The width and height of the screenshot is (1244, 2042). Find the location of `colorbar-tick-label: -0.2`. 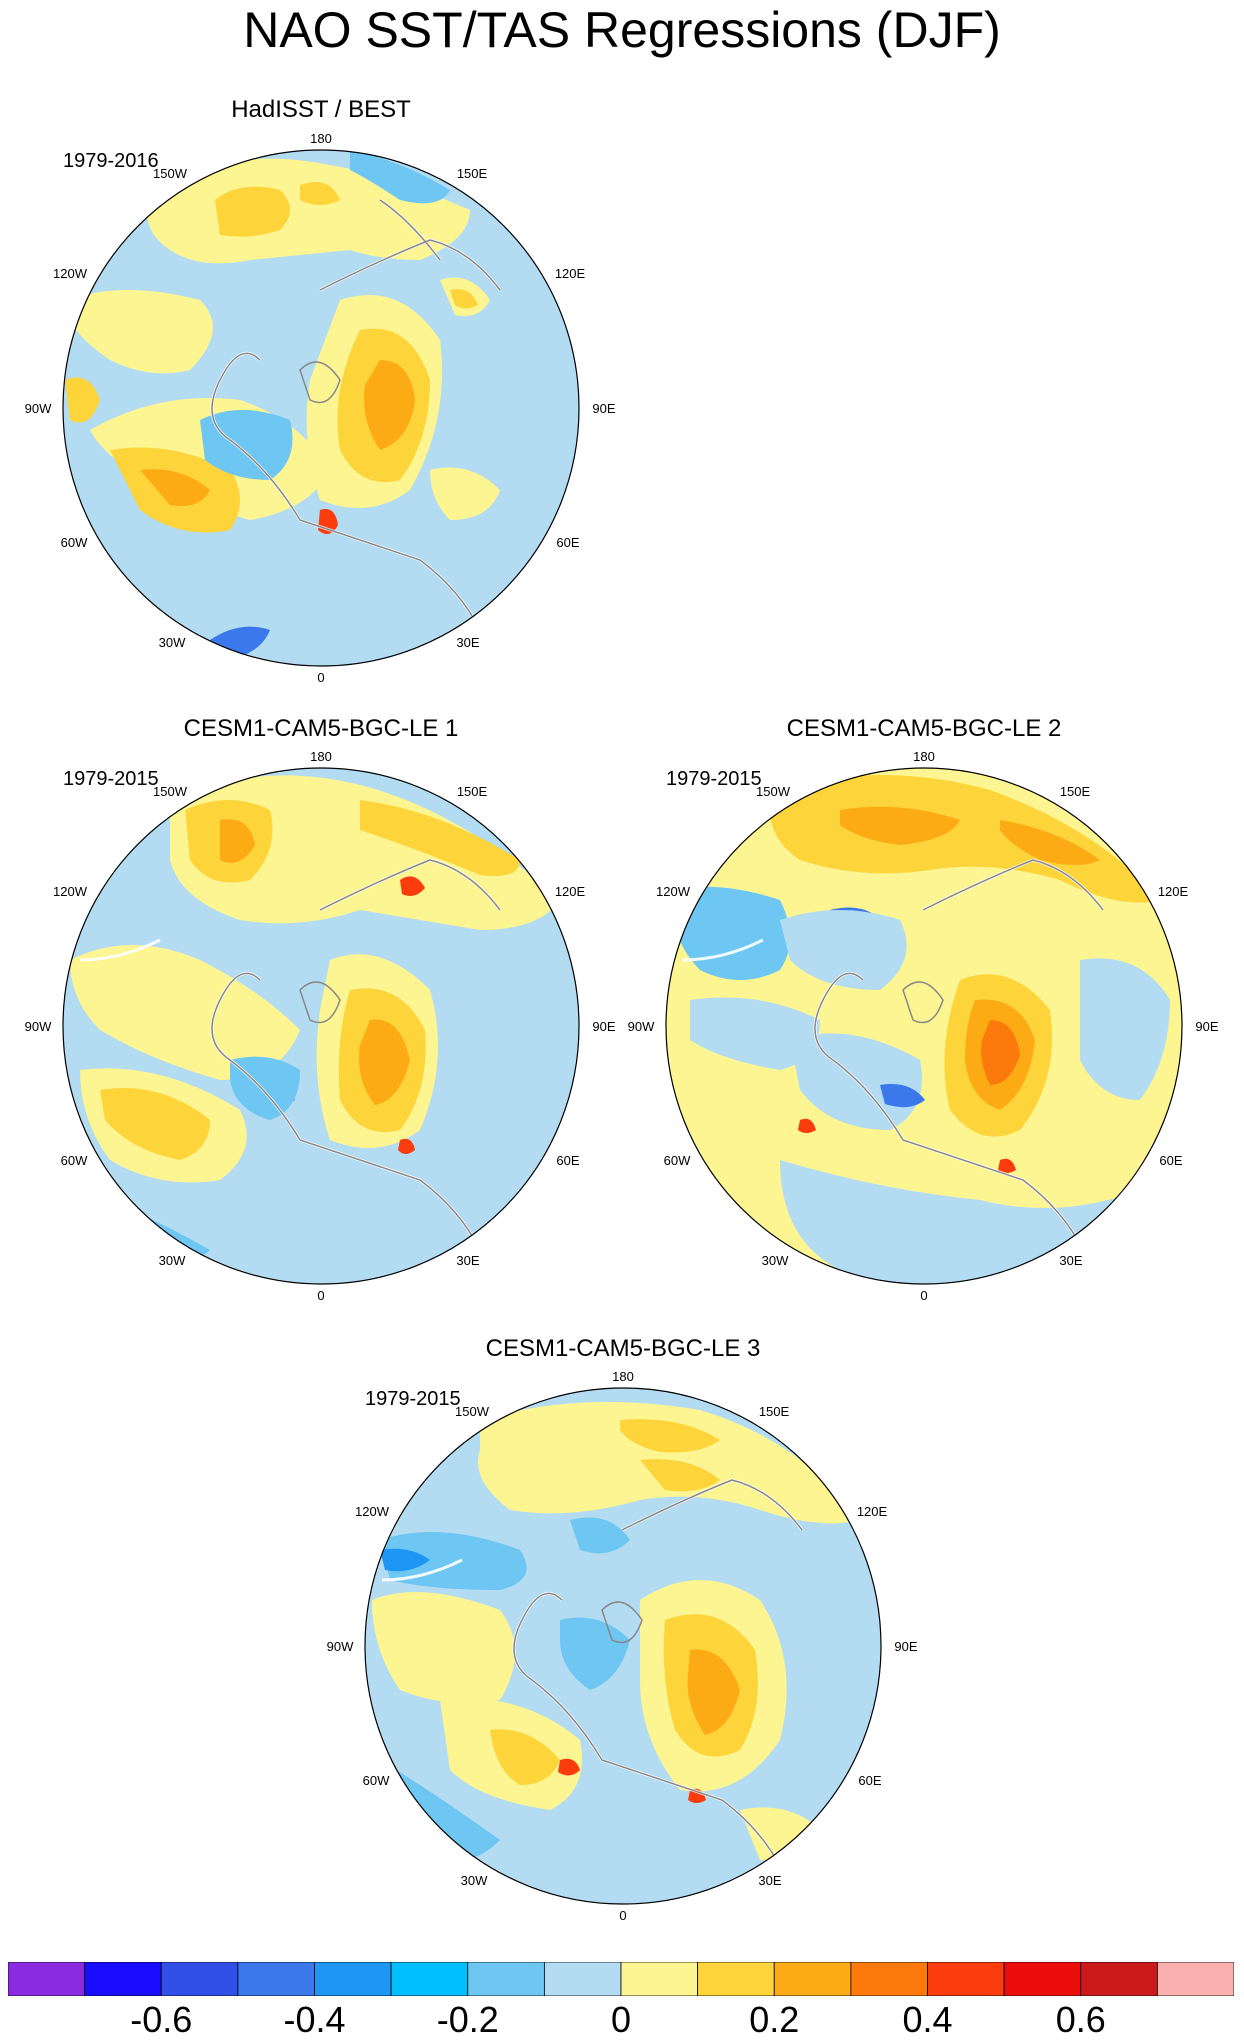

colorbar-tick-label: -0.2 is located at coordinates (467, 2019).